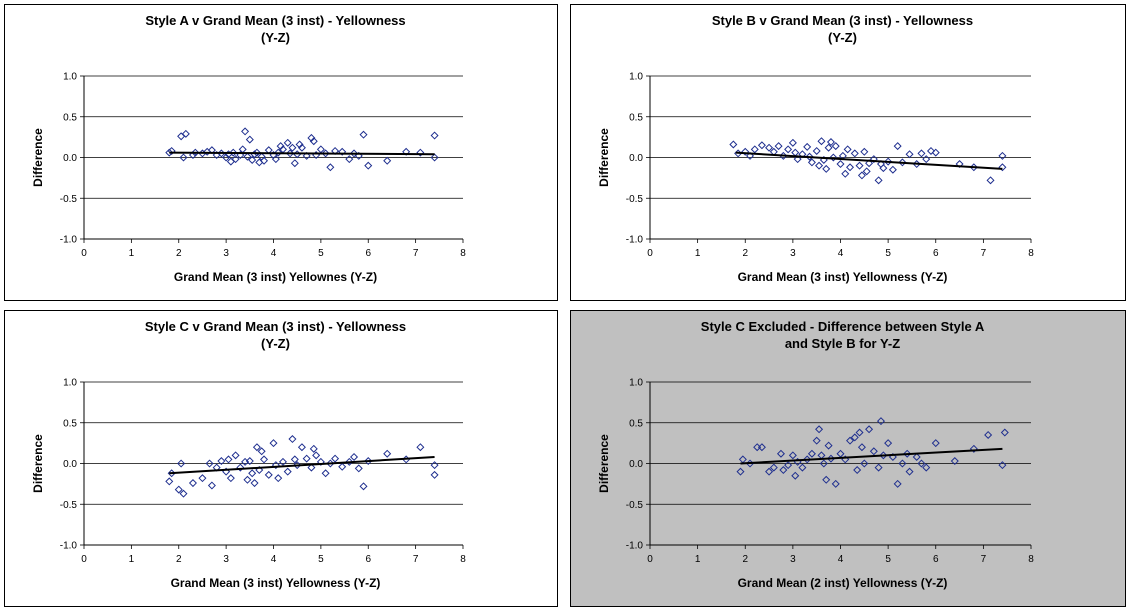 This screenshot has width=1130, height=609. I want to click on trendline, so click(302, 153).